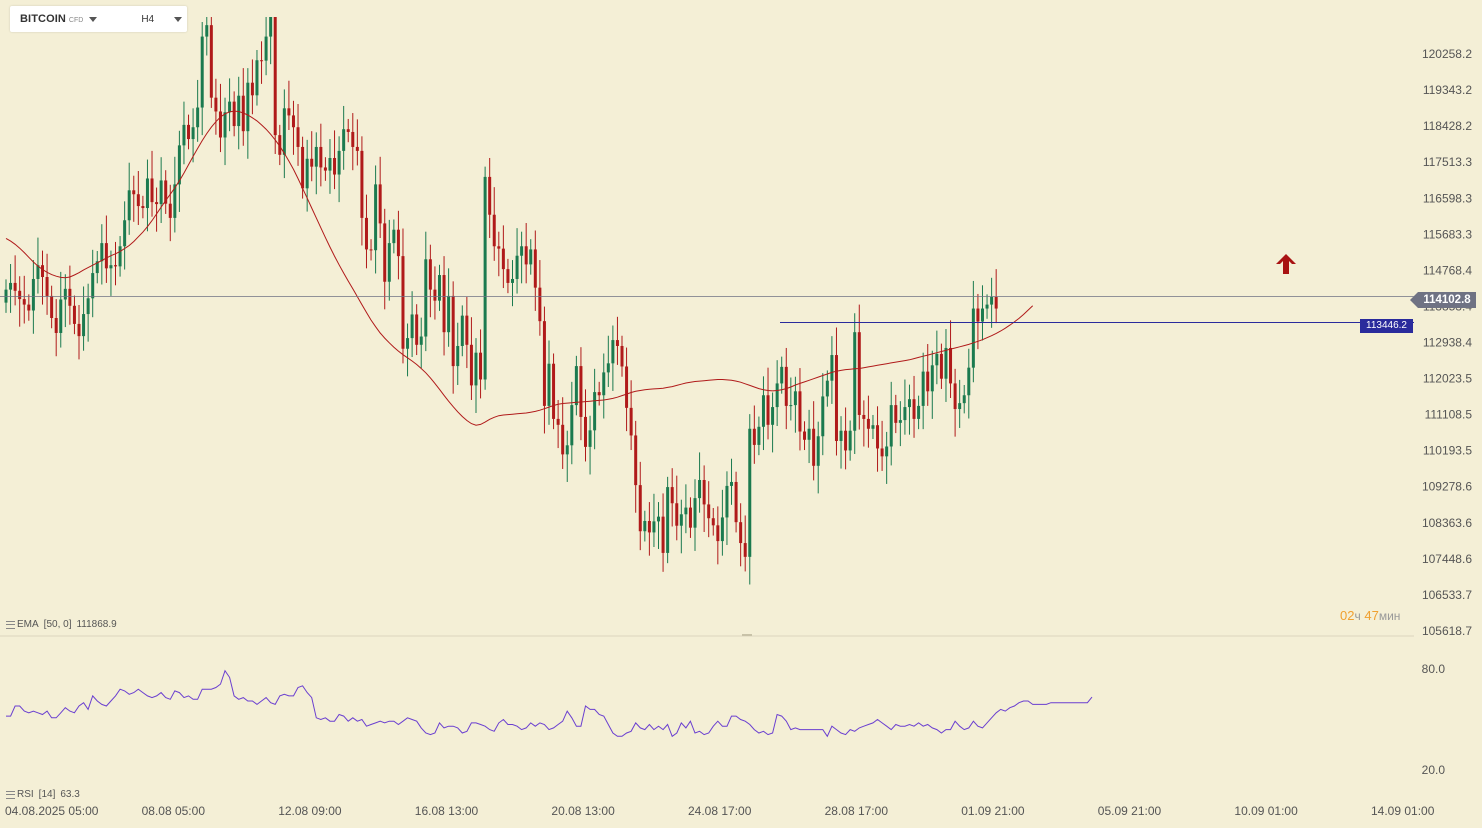  Describe the element at coordinates (43, 19) in the screenshot. I see `symbol-name: BITCOIN` at that location.